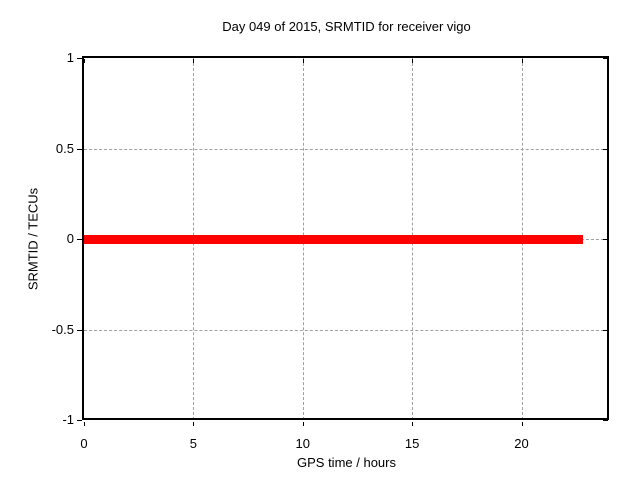 The width and height of the screenshot is (640, 480). I want to click on gridline-y--0.5, so click(346, 330).